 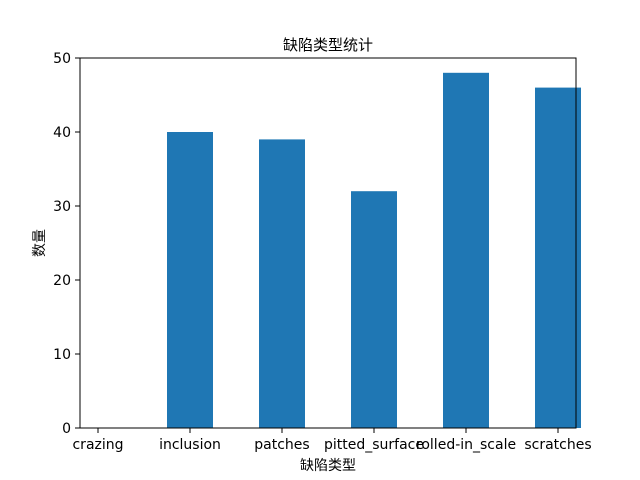 I want to click on y-axis-label: 数量, so click(x=40, y=243).